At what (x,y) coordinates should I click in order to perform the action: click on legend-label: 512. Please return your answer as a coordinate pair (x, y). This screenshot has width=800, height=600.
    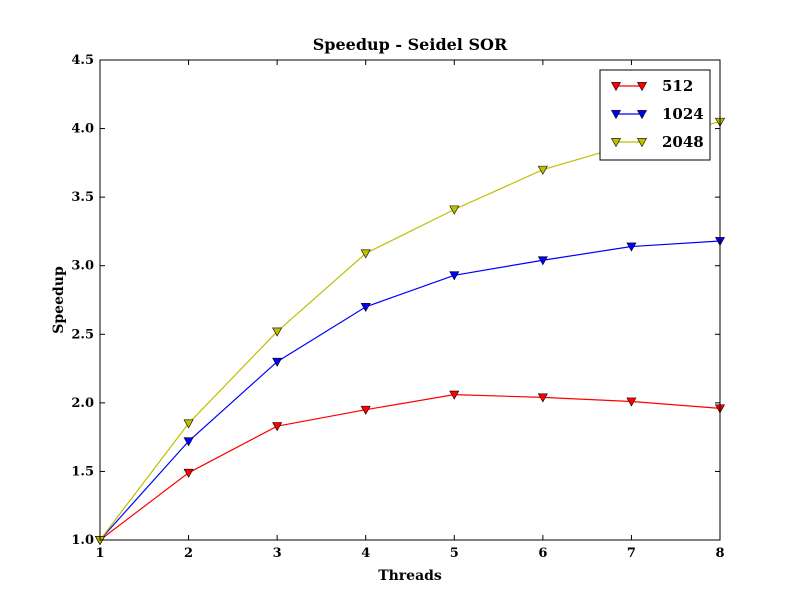
    Looking at the image, I should click on (677, 86).